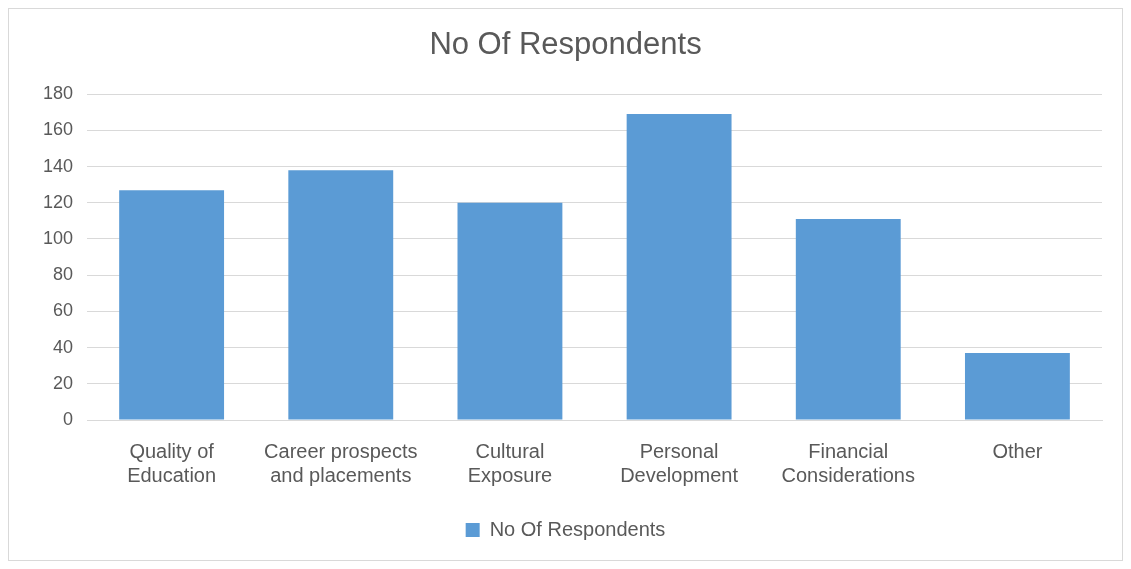 This screenshot has width=1131, height=569. What do you see at coordinates (63, 382) in the screenshot?
I see `y-tick-label: 20` at bounding box center [63, 382].